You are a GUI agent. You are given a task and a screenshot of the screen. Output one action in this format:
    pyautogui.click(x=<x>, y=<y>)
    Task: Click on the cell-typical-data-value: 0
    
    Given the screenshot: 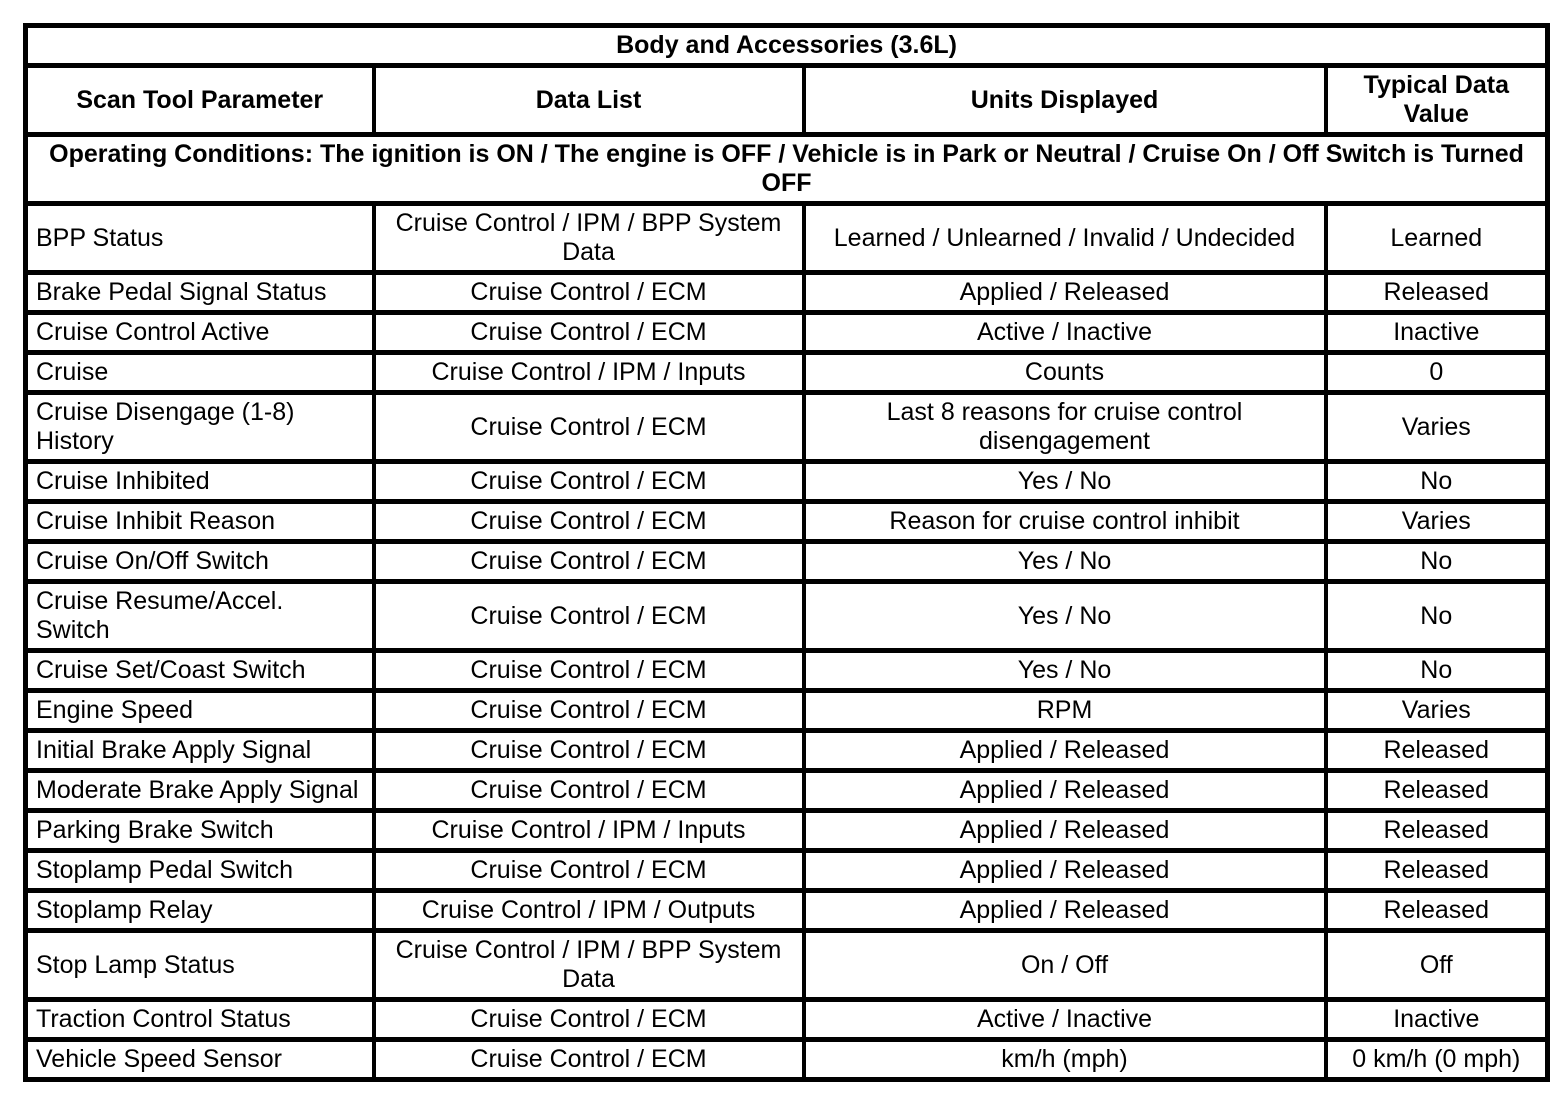 What is the action you would take?
    pyautogui.click(x=1436, y=372)
    